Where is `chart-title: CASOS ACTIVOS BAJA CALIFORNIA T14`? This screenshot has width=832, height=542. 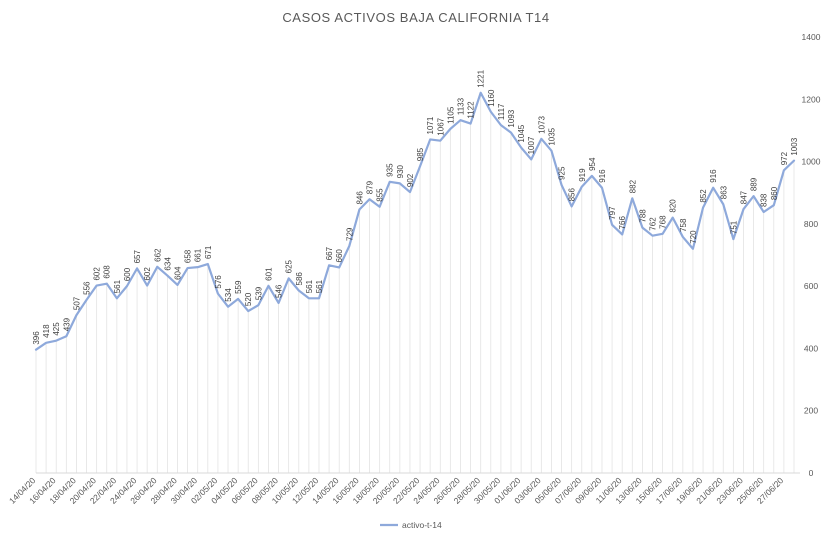
chart-title: CASOS ACTIVOS BAJA CALIFORNIA T14 is located at coordinates (415, 17).